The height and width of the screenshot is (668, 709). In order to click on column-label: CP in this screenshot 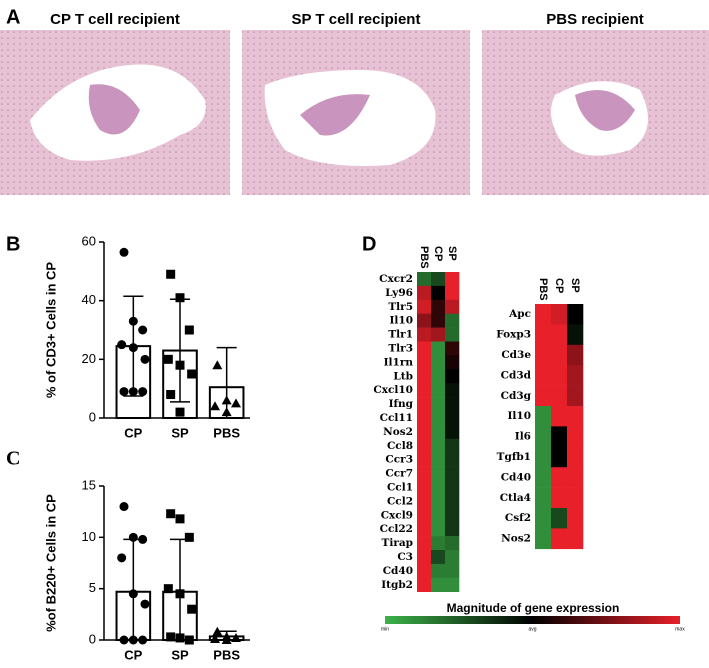, I will do `click(559, 285)`.